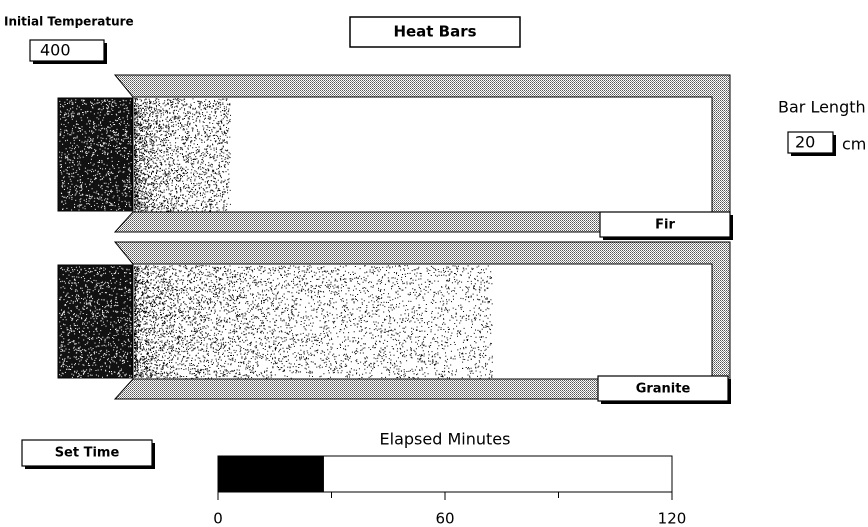 The height and width of the screenshot is (527, 868). What do you see at coordinates (854, 144) in the screenshot?
I see `bar-length-unit: cm` at bounding box center [854, 144].